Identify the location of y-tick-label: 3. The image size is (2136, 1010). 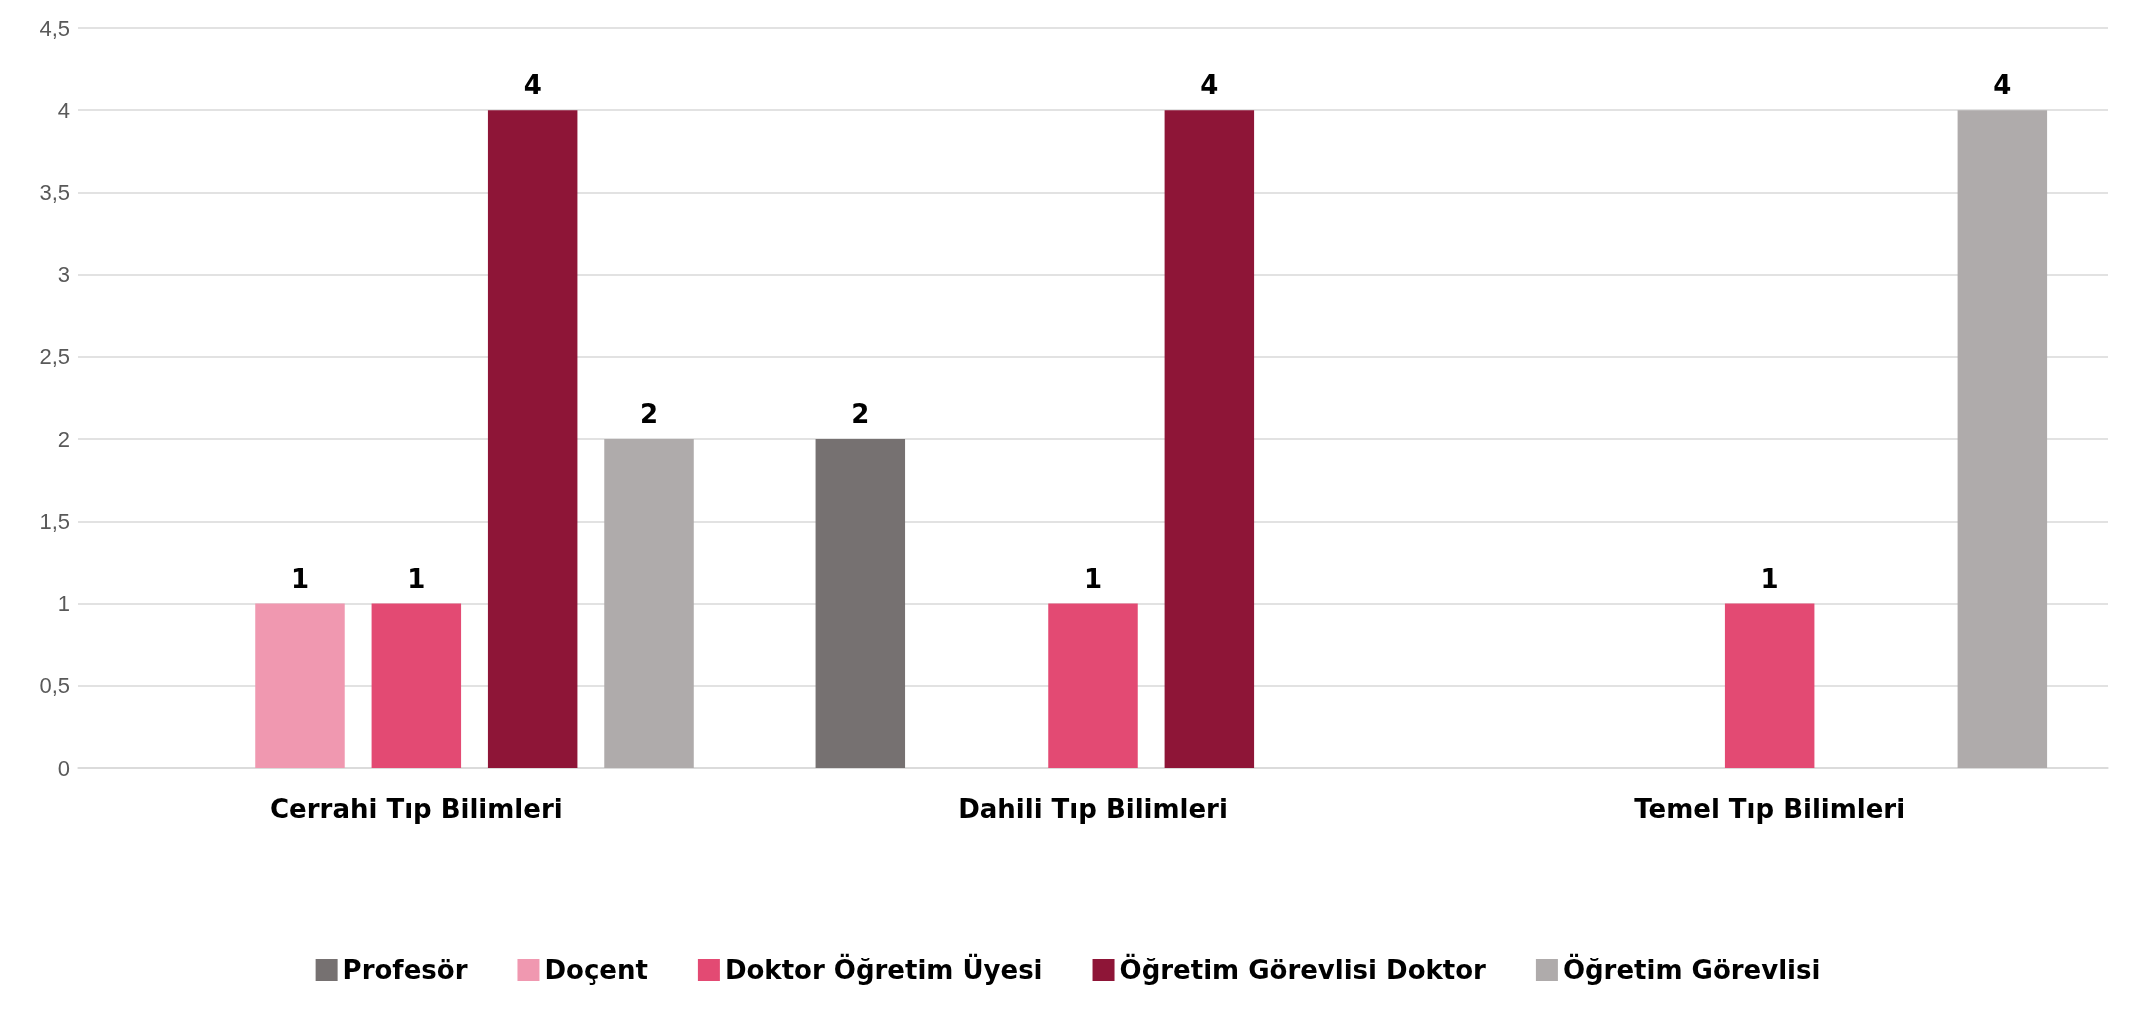
(63, 275).